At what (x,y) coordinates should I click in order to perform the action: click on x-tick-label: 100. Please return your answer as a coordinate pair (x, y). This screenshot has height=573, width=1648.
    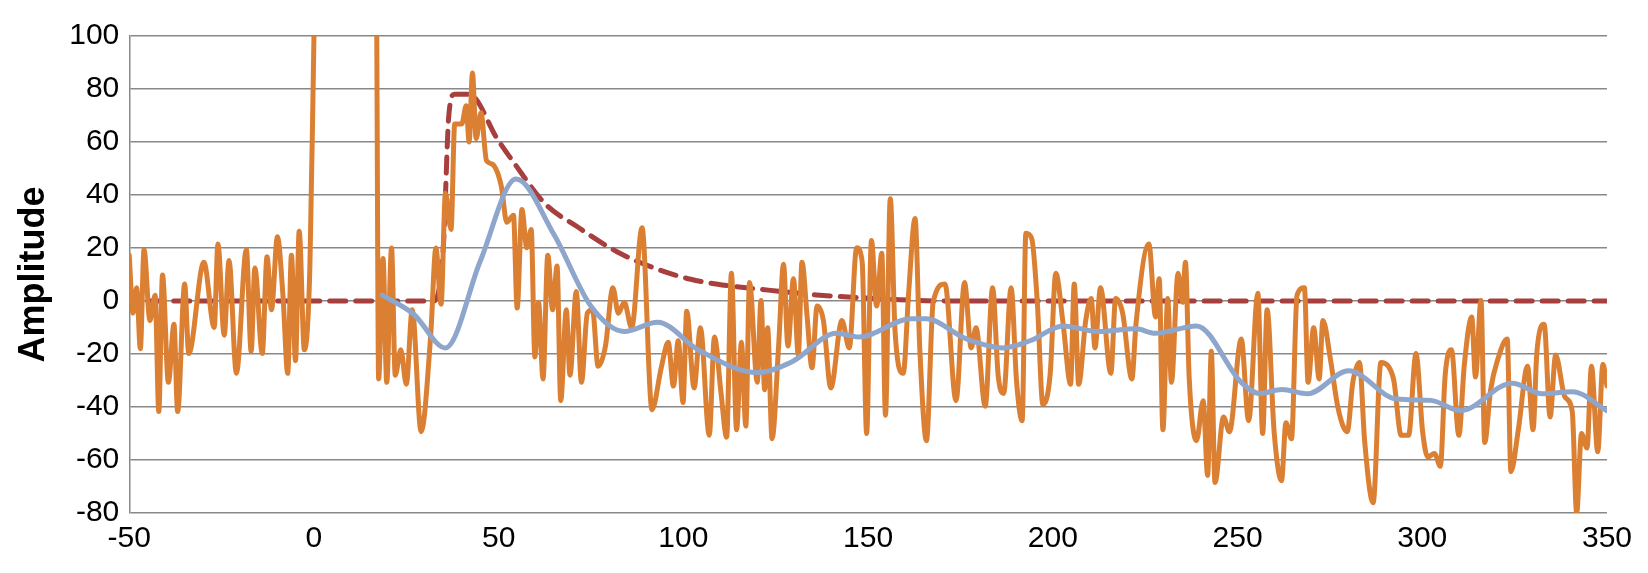
    Looking at the image, I should click on (683, 537).